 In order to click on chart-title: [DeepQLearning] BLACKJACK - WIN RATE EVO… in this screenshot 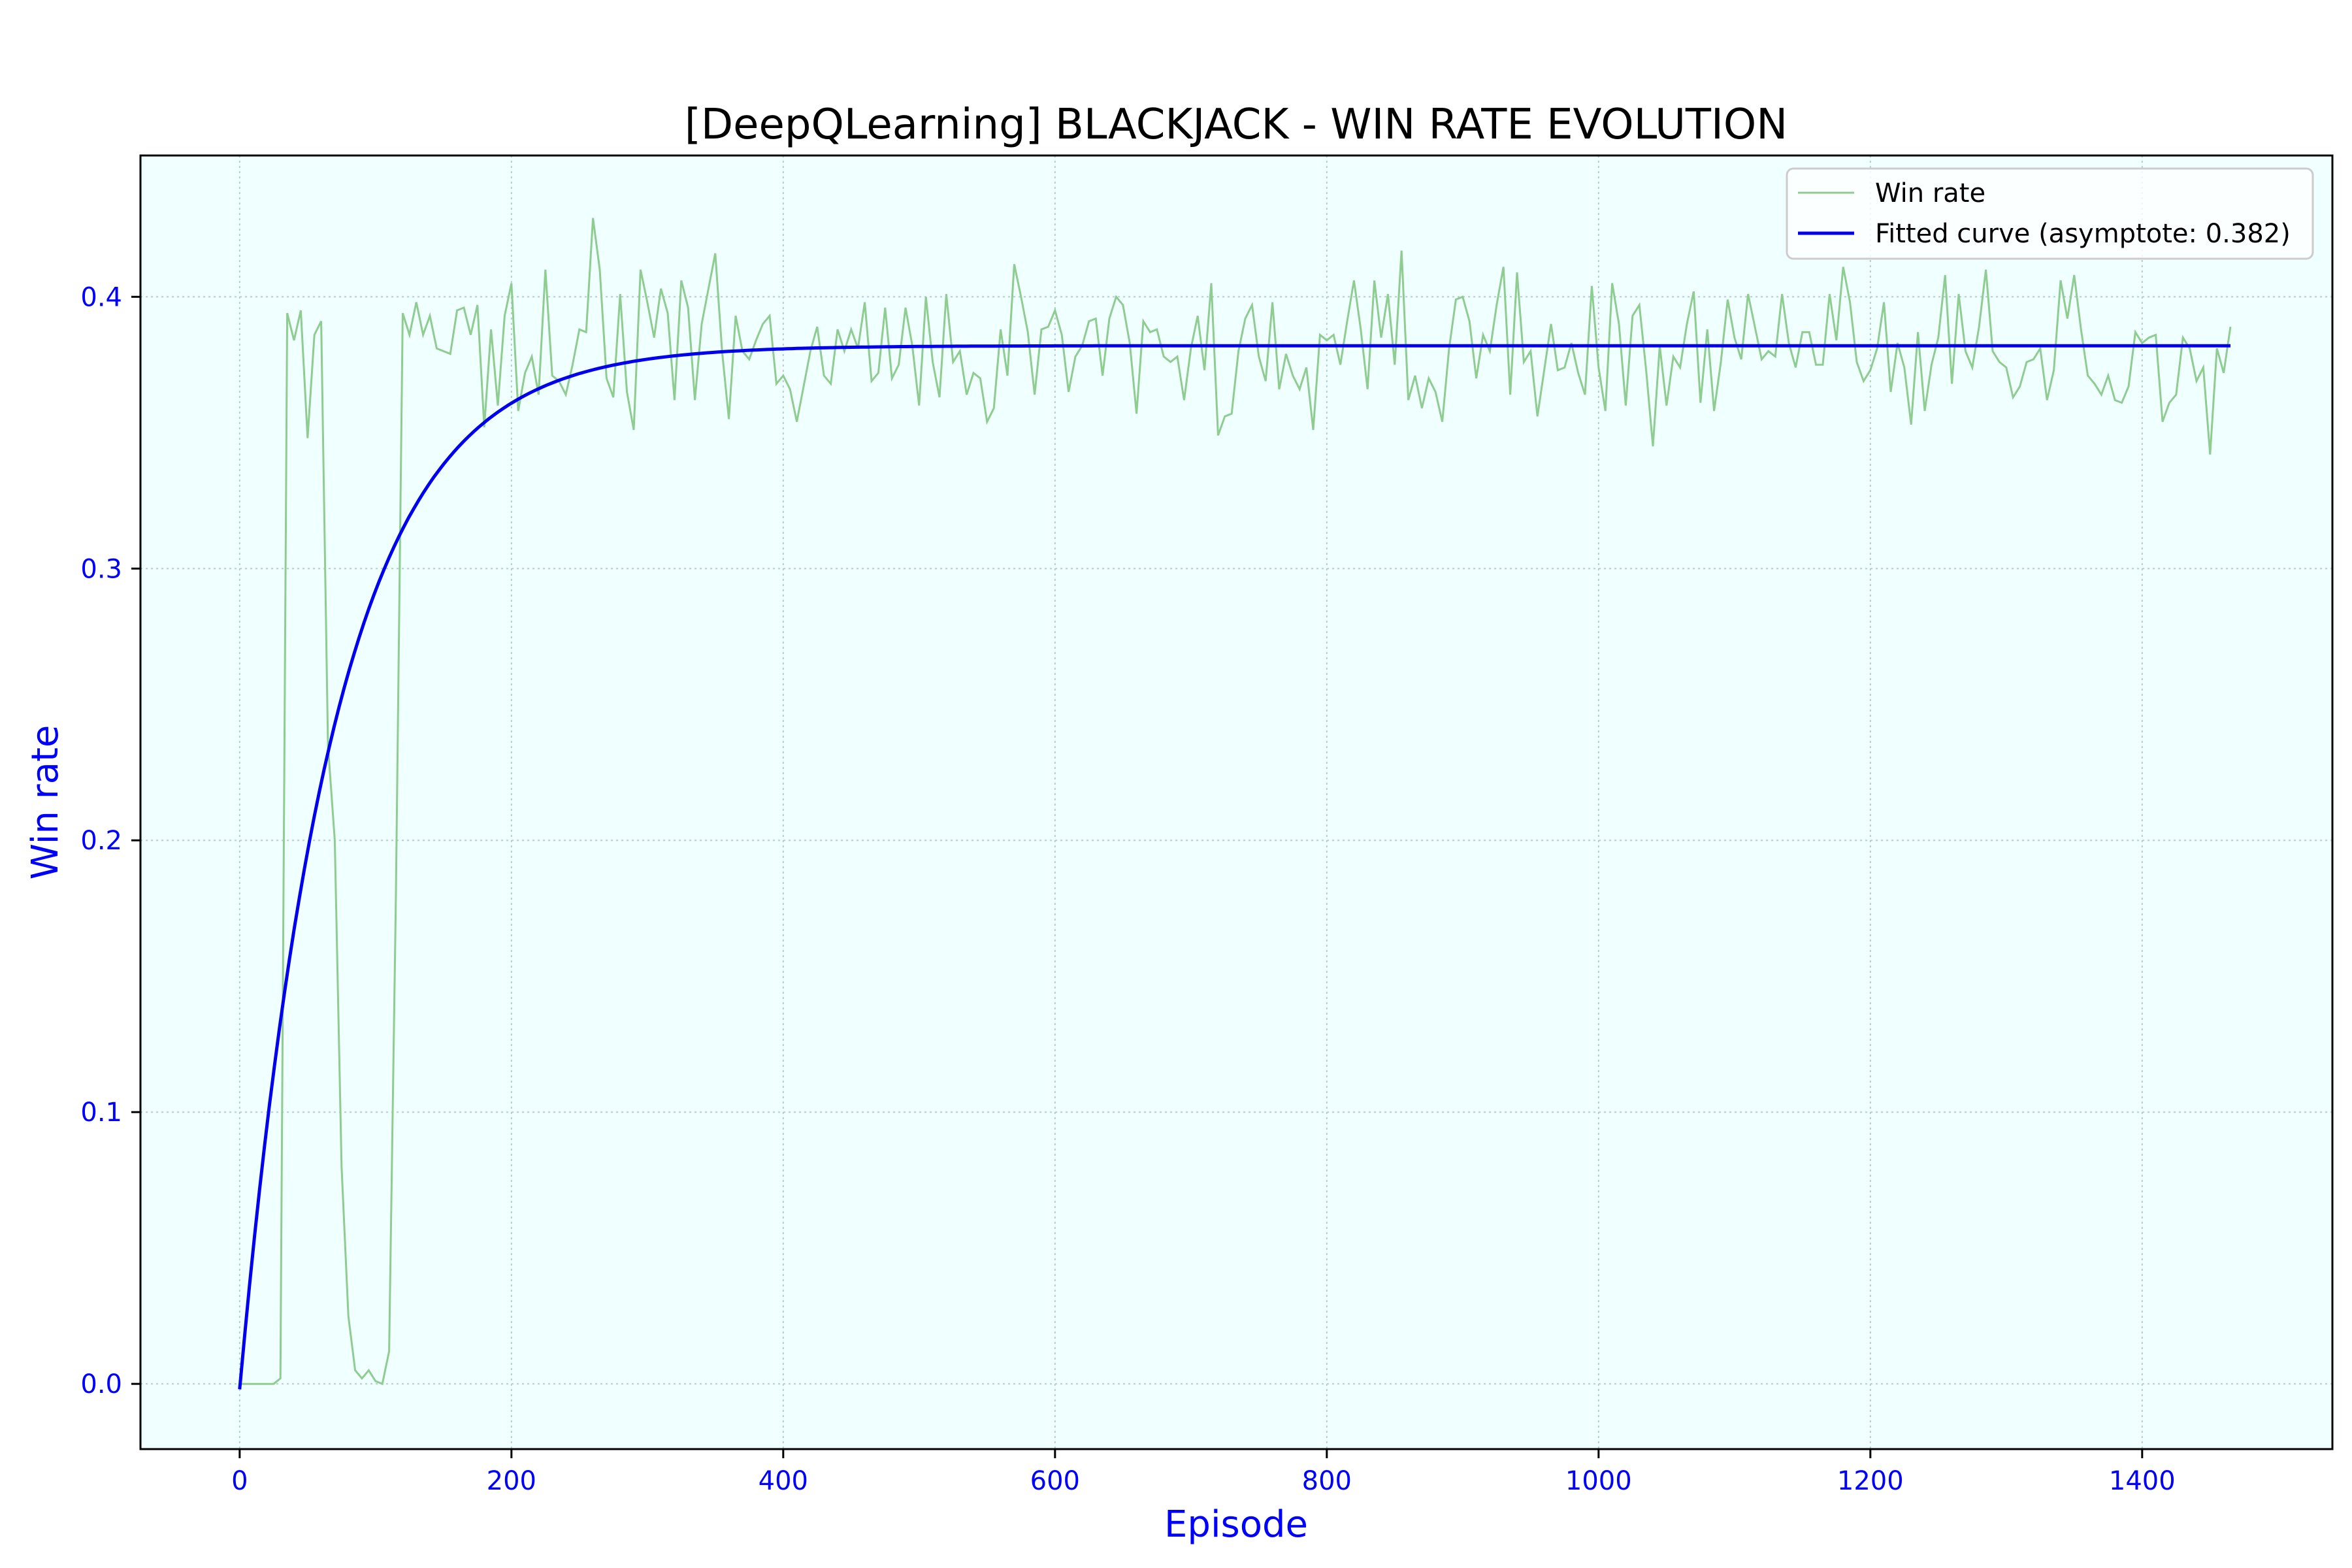, I will do `click(1236, 125)`.